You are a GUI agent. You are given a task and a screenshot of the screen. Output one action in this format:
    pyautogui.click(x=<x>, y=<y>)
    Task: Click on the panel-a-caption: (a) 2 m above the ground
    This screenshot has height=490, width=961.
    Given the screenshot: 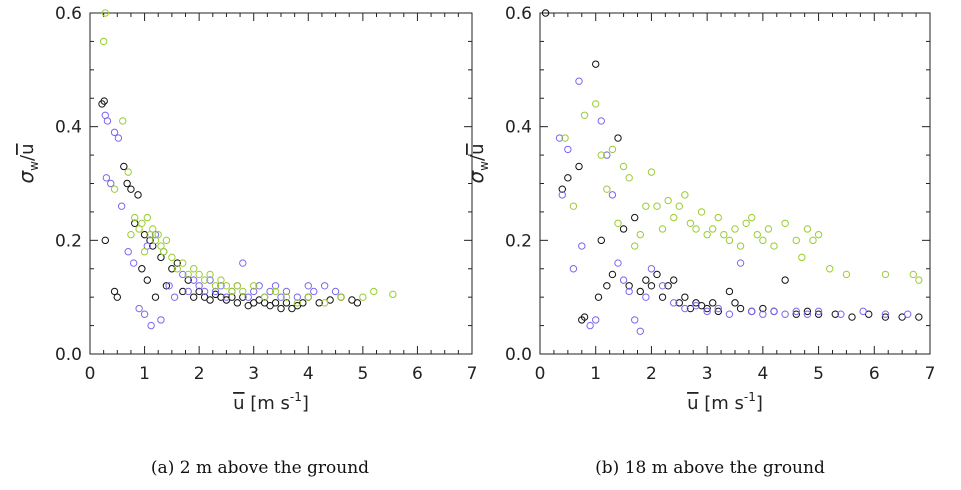 What is the action you would take?
    pyautogui.click(x=260, y=468)
    